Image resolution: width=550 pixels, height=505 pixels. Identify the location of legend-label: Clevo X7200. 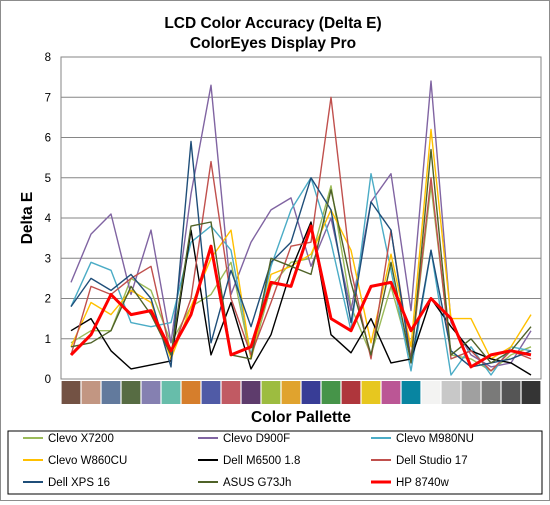
(81, 439).